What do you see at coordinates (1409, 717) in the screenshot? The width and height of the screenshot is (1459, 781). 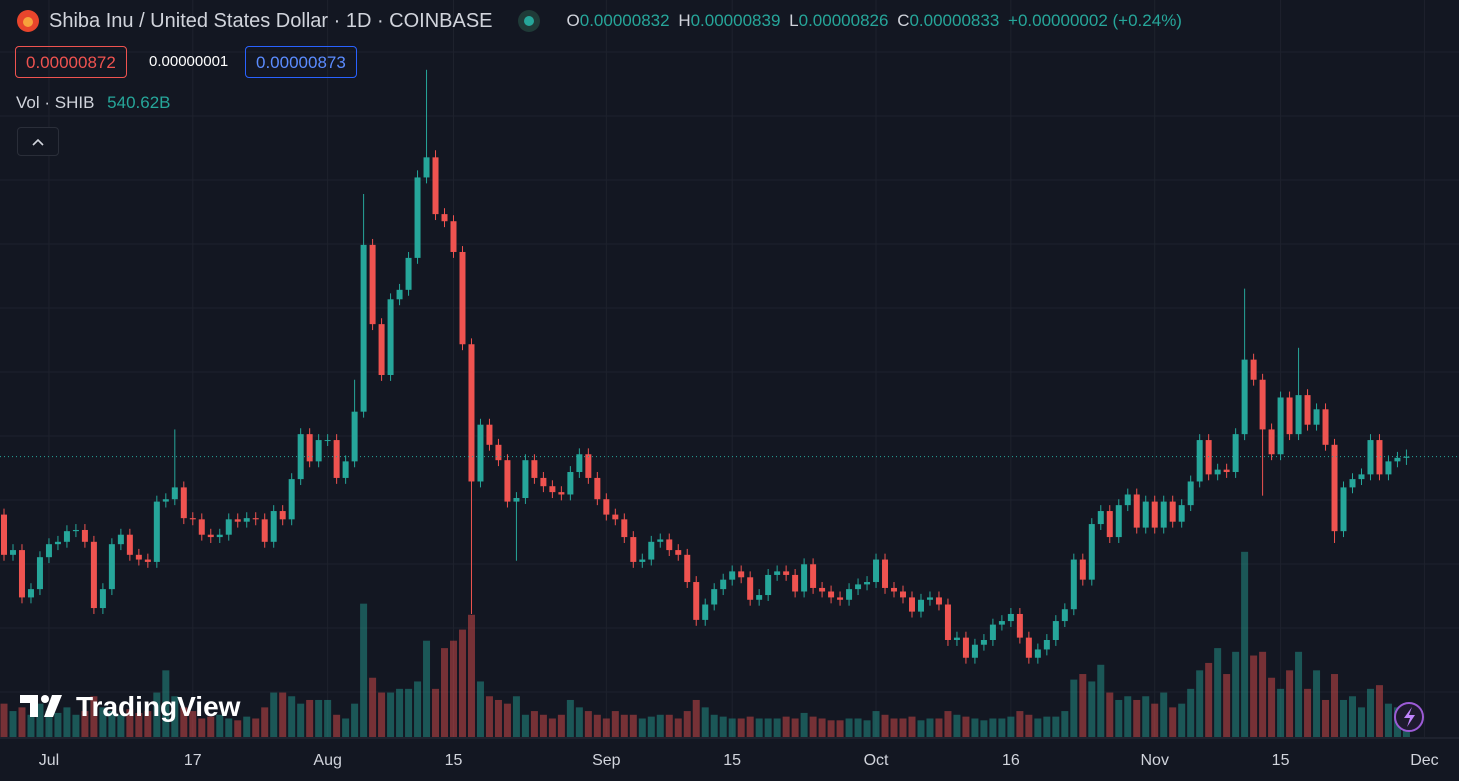 I see `lightning-button` at bounding box center [1409, 717].